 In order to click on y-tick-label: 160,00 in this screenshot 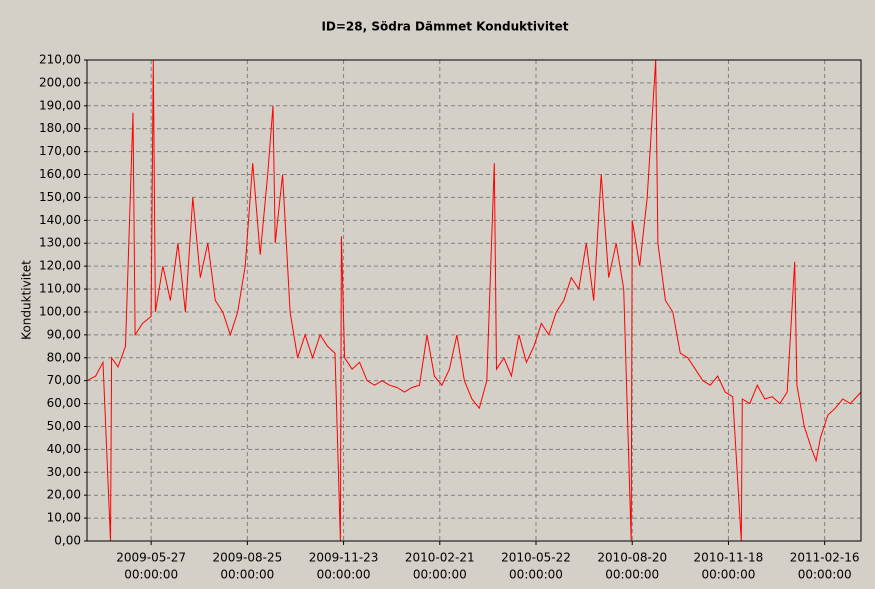, I will do `click(60, 174)`.